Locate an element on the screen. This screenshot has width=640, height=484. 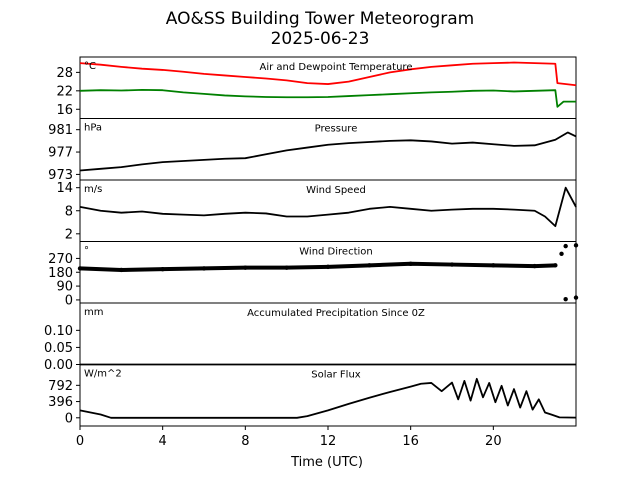
panel-1: 973 977 981 hPa Pressure is located at coordinates (312, 150).